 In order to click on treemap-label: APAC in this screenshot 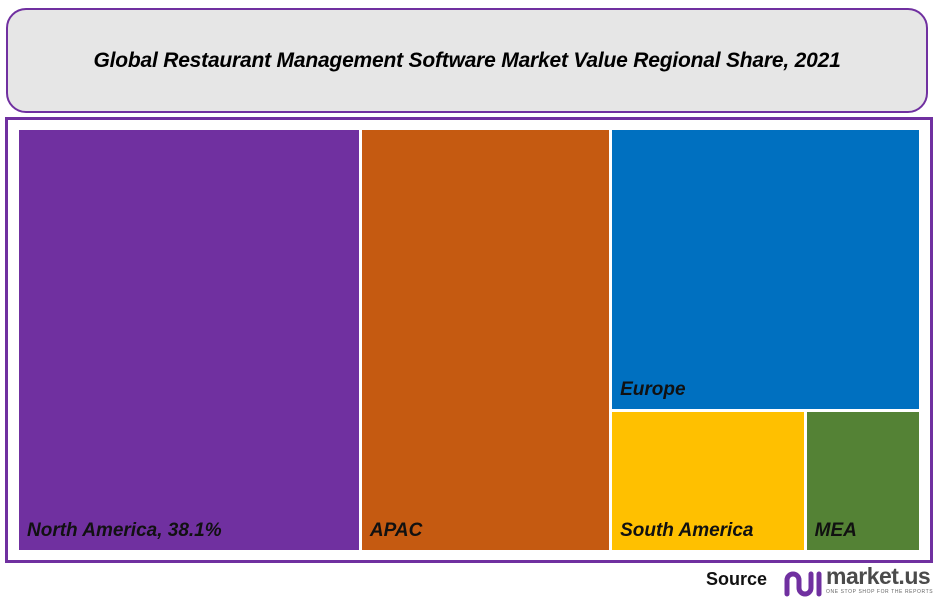, I will do `click(396, 530)`.